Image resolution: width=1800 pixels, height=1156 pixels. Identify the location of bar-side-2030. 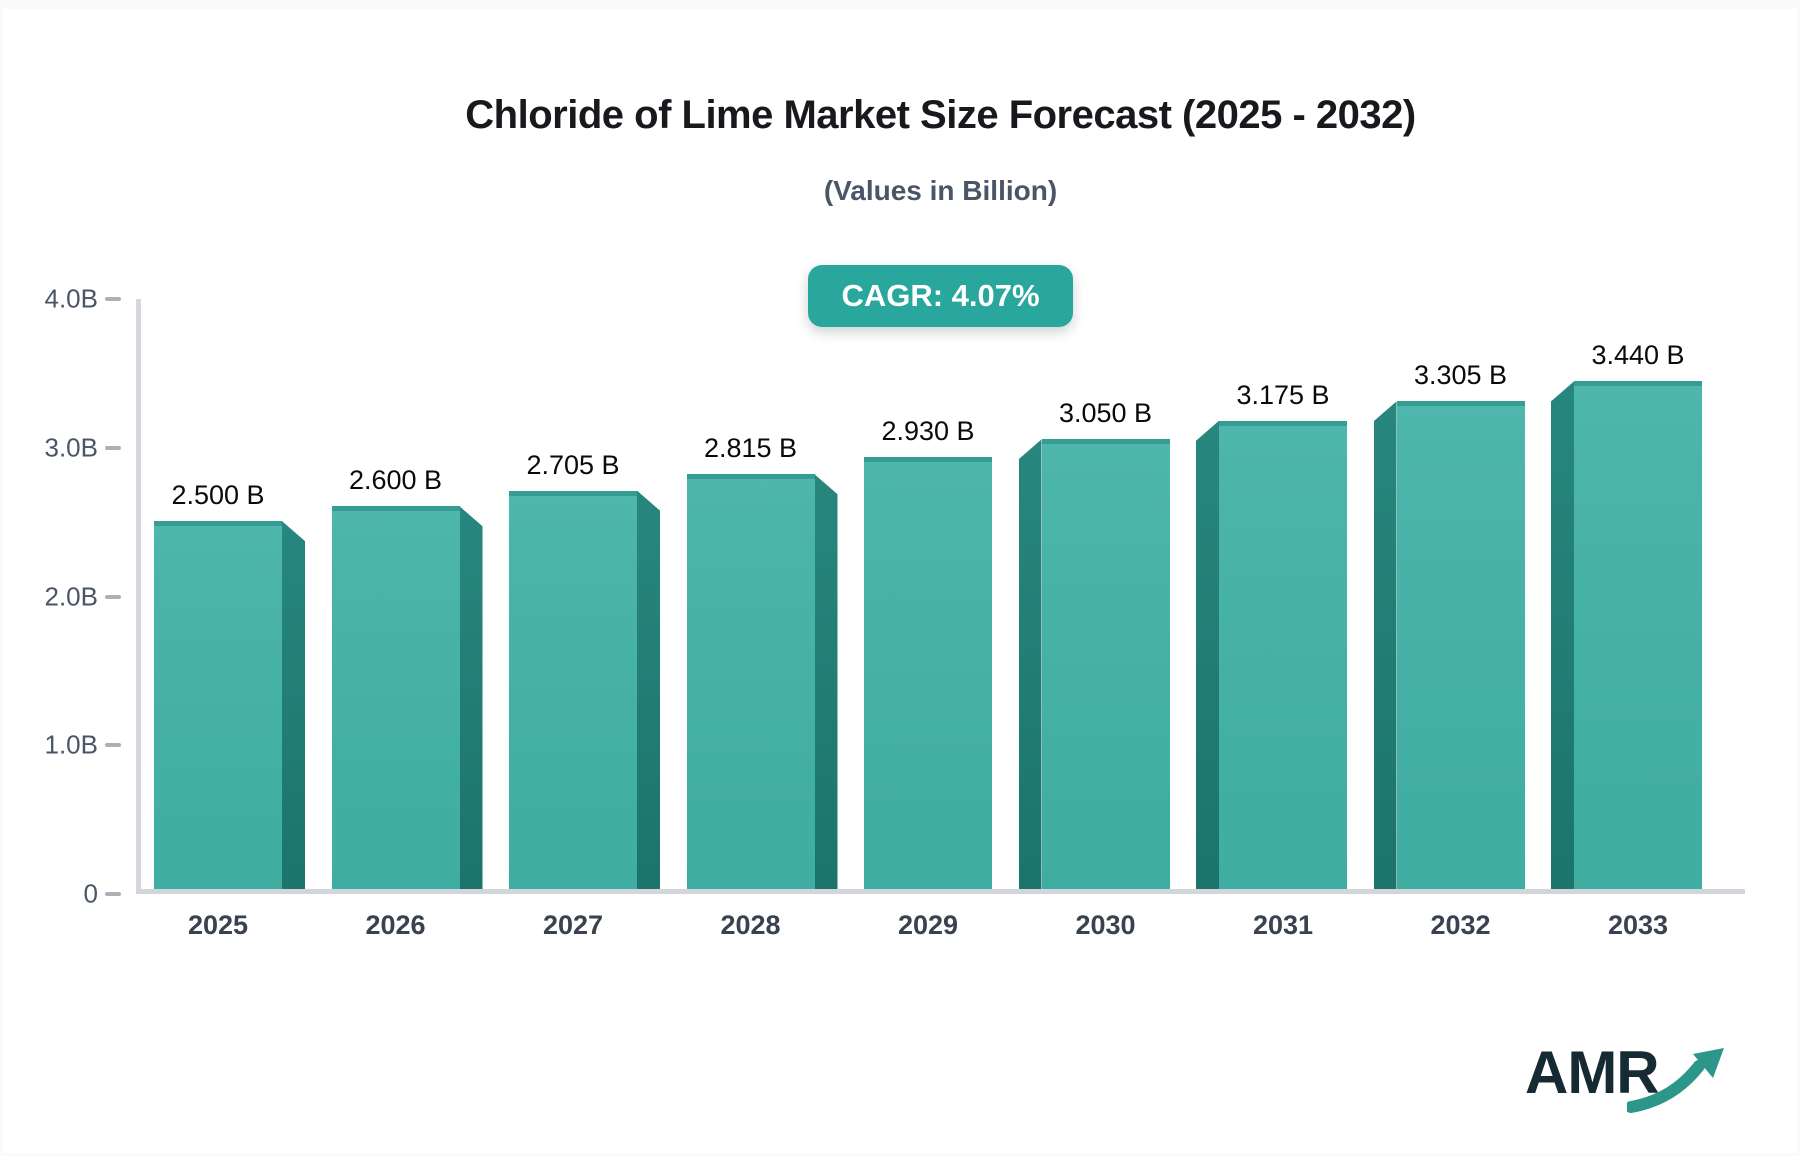
(1030, 664).